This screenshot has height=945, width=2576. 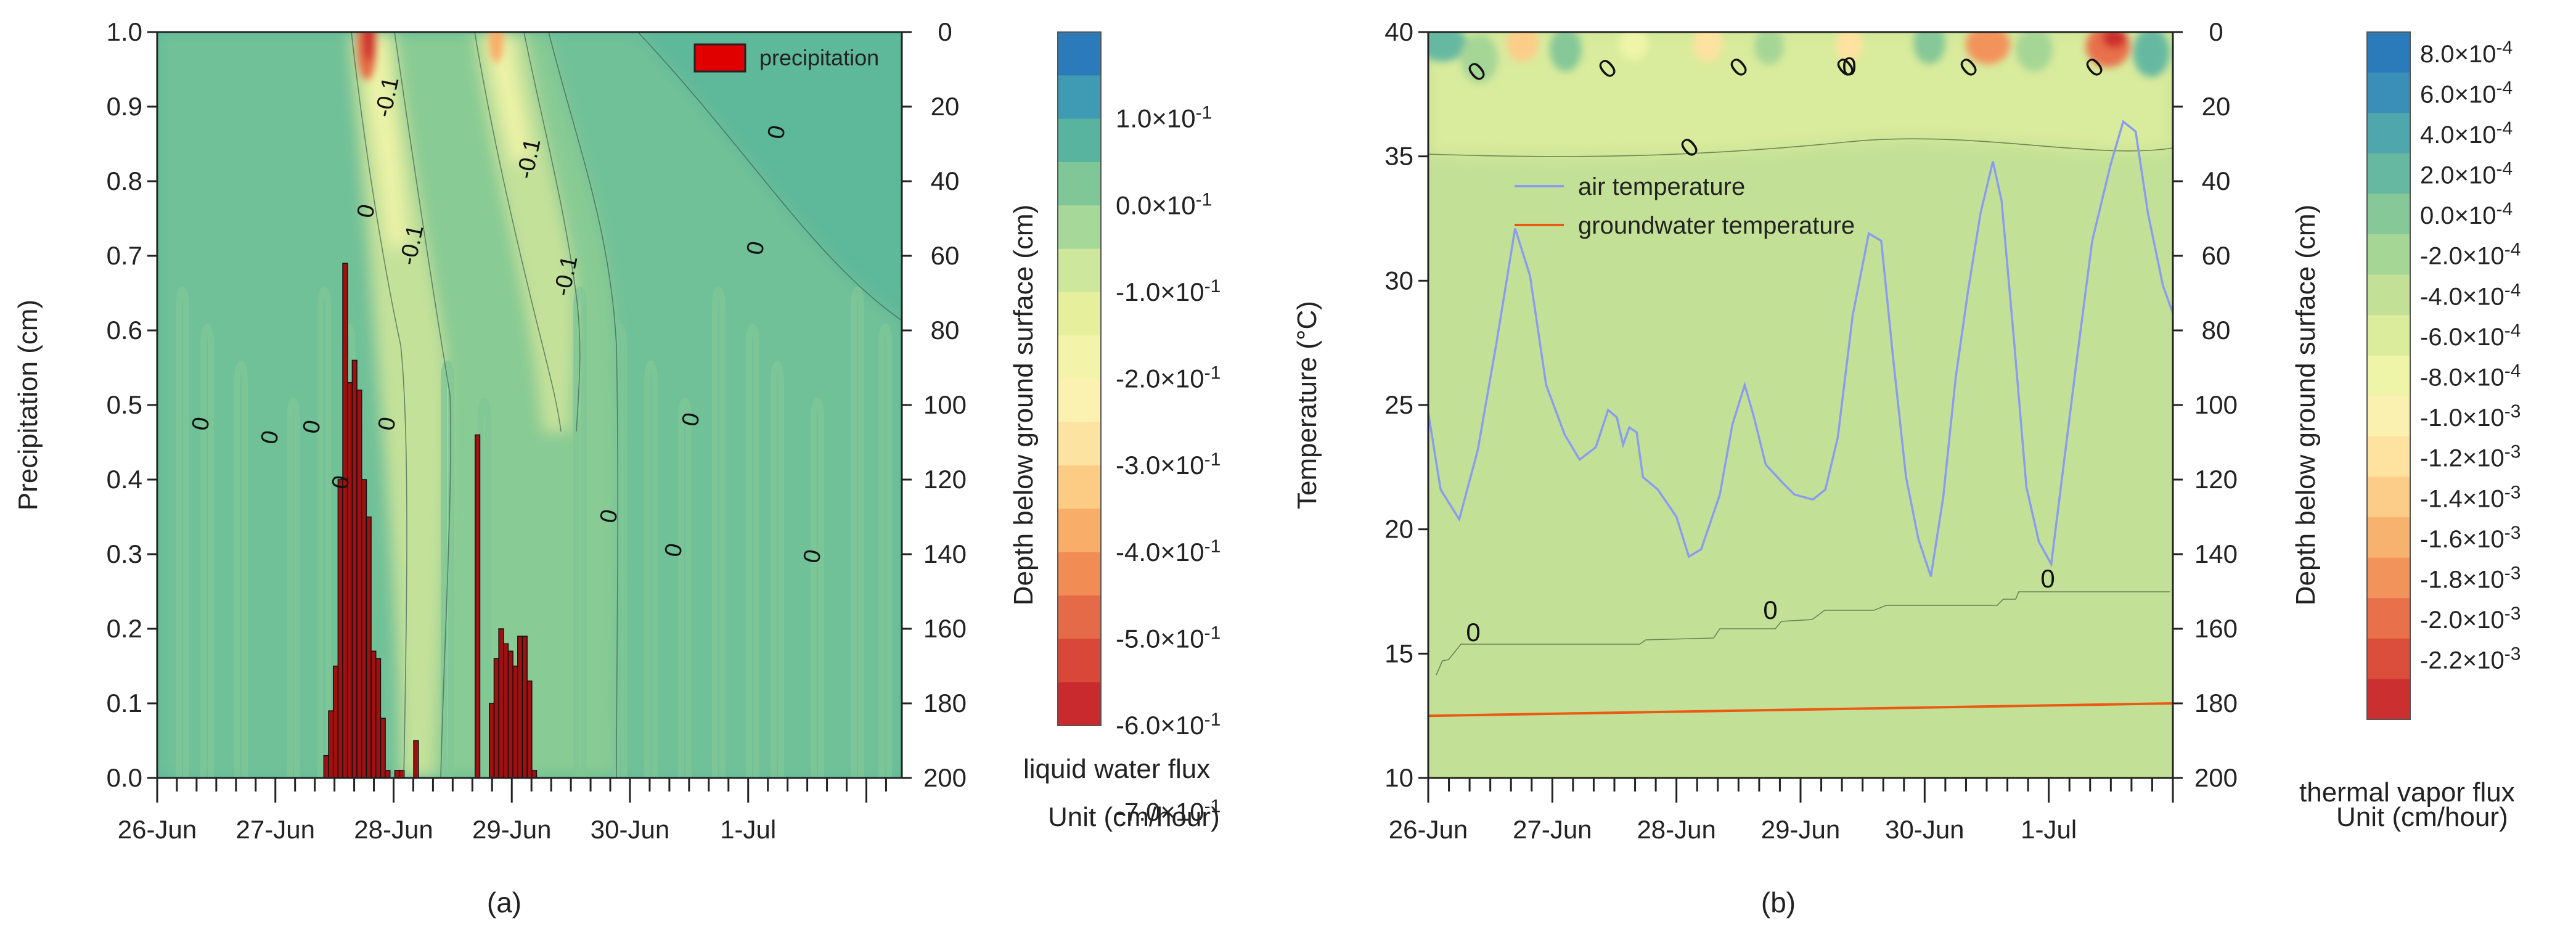 I want to click on x-tick-label: 28-Jun, so click(x=1676, y=830).